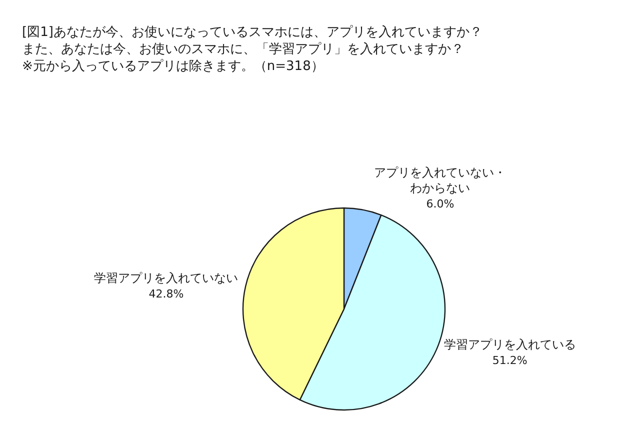  Describe the element at coordinates (440, 204) in the screenshot. I see `data-label: 6.0%` at that location.